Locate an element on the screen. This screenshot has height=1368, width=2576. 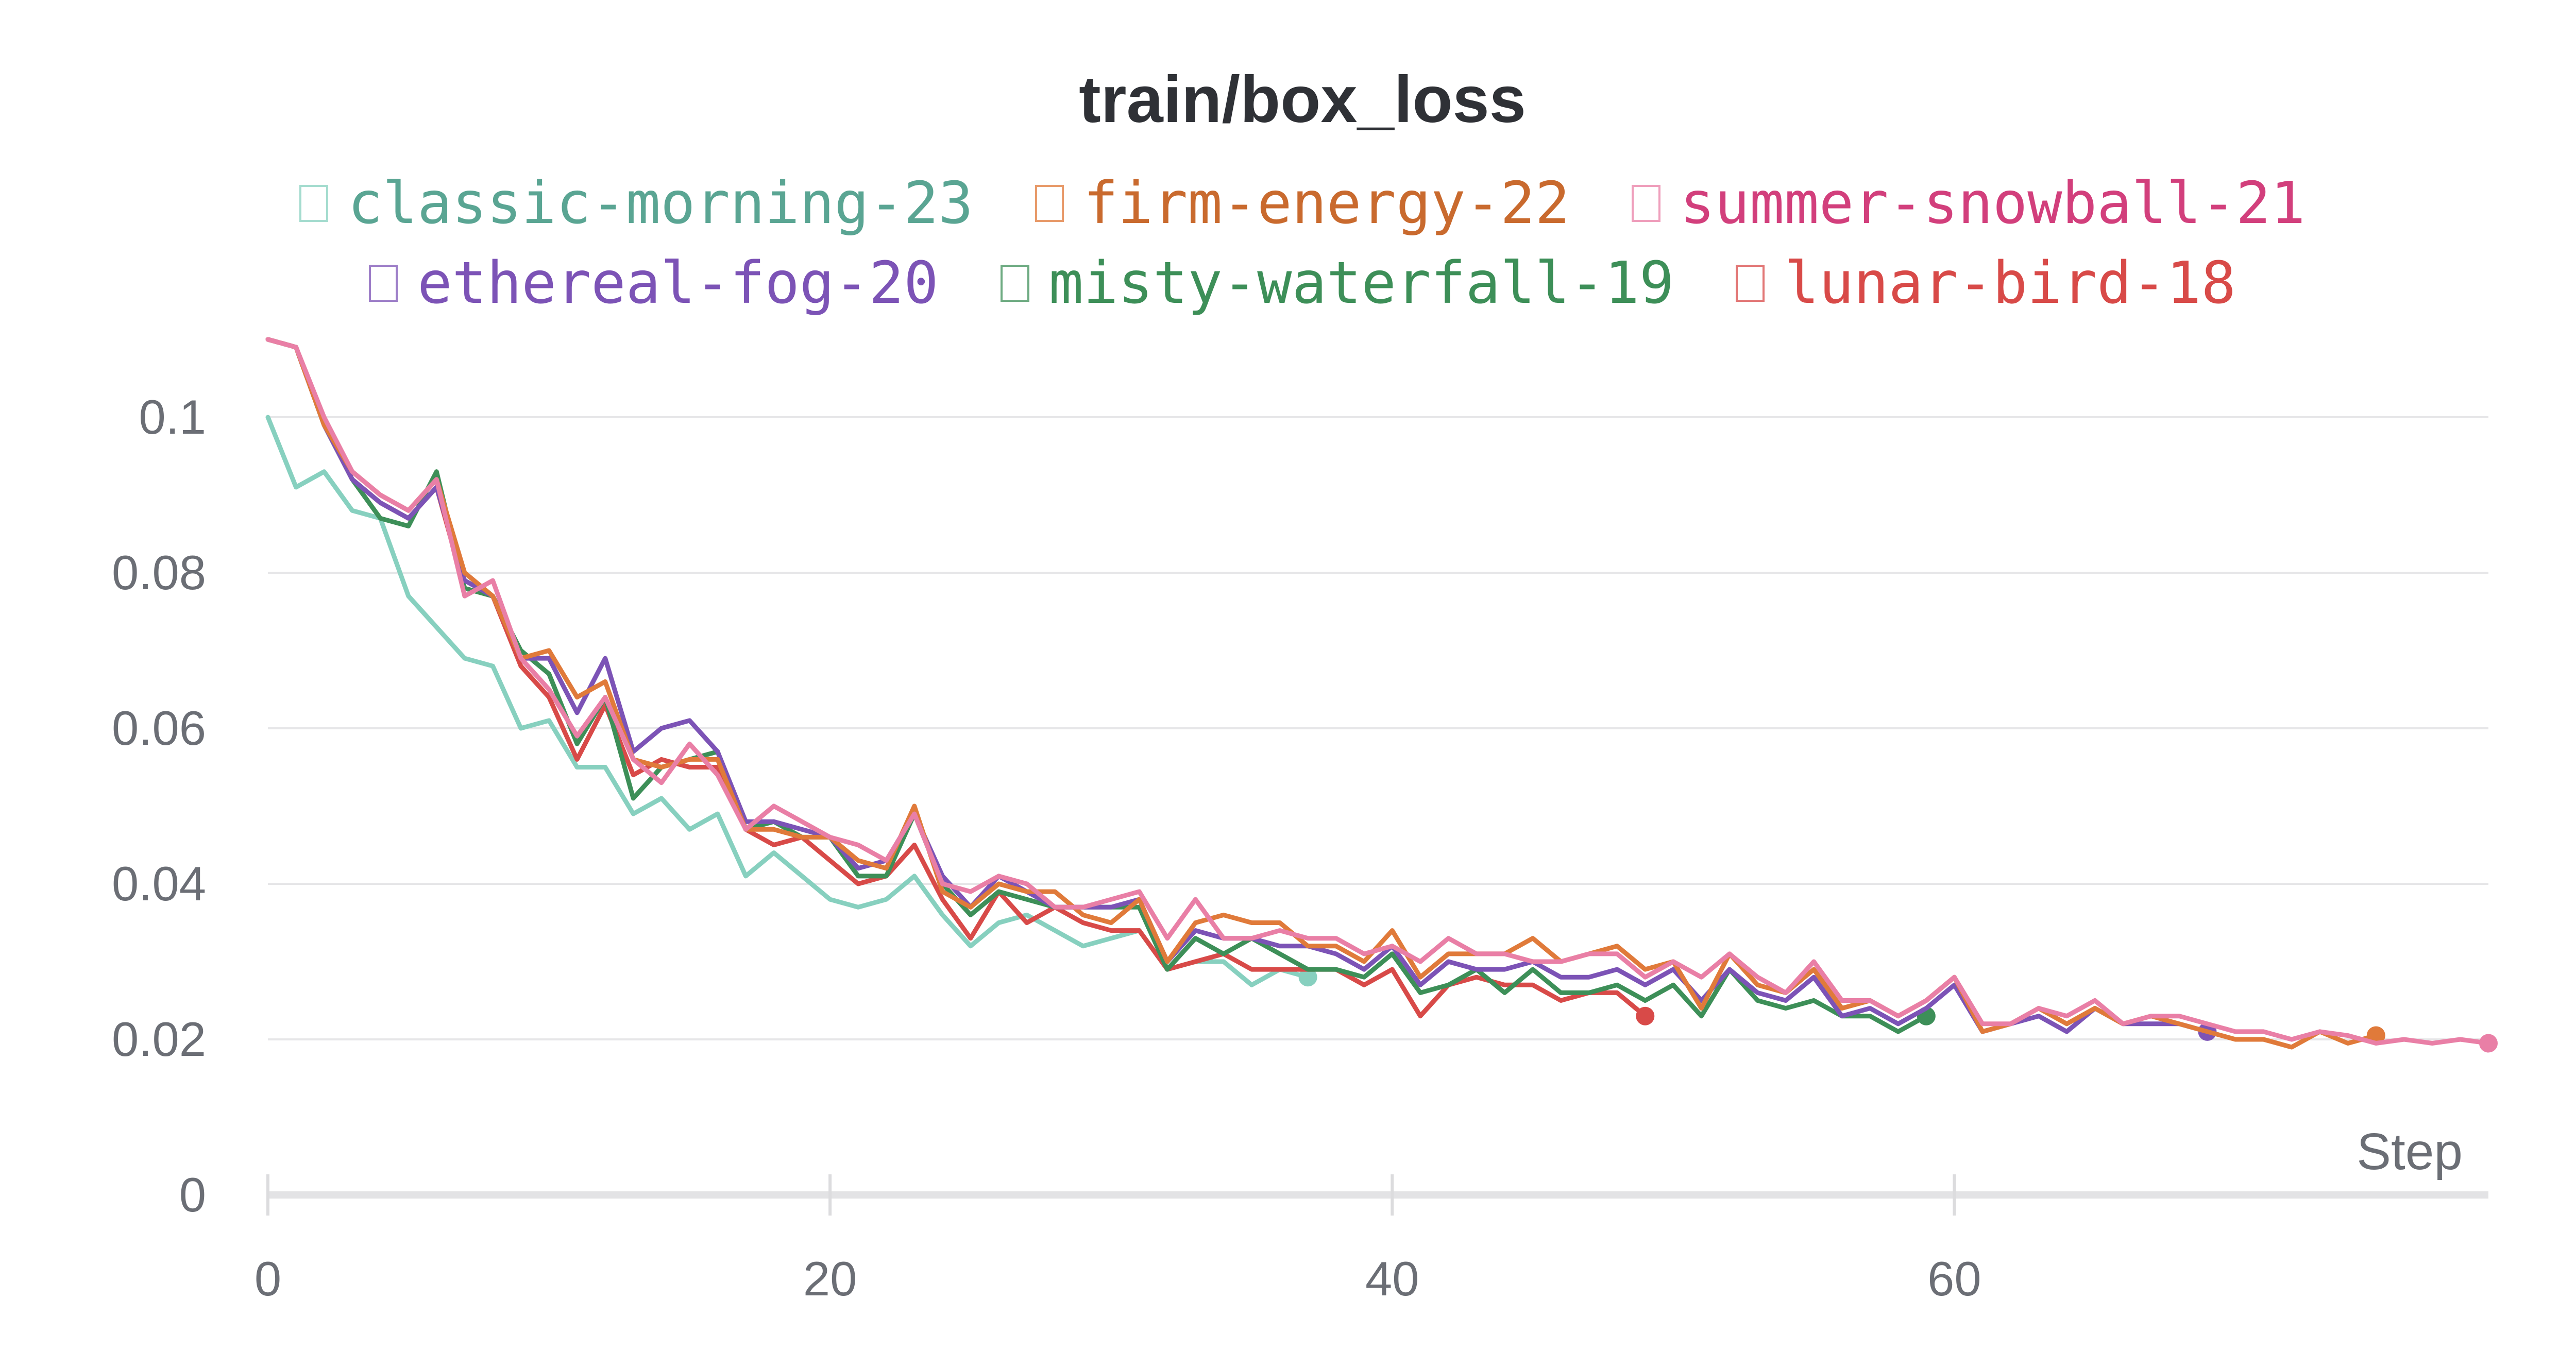
legend-item-firm-energy-22: firm-energy-22 is located at coordinates (1302, 203).